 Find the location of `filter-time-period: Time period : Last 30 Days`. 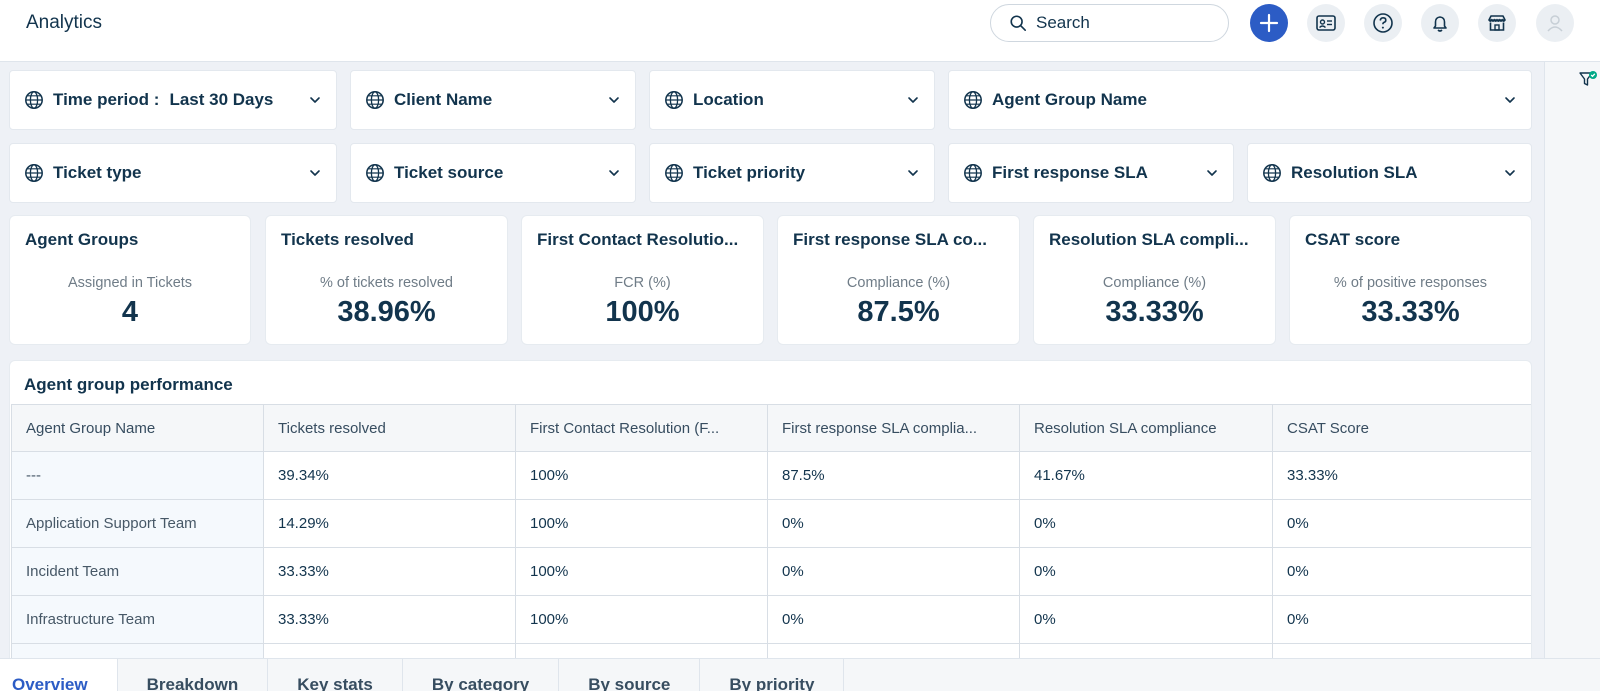

filter-time-period: Time period : Last 30 Days is located at coordinates (173, 100).